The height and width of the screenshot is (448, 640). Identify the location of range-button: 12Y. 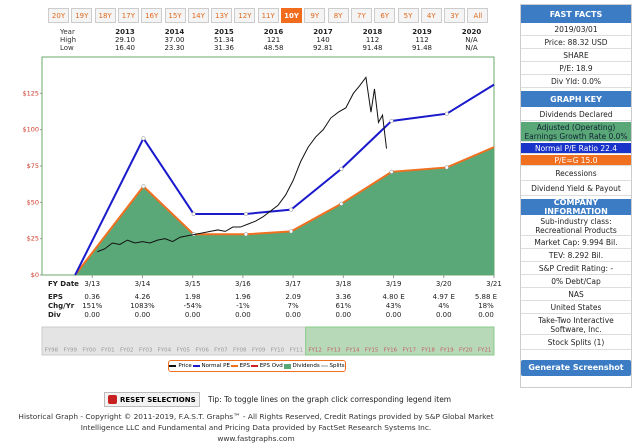
(245, 15).